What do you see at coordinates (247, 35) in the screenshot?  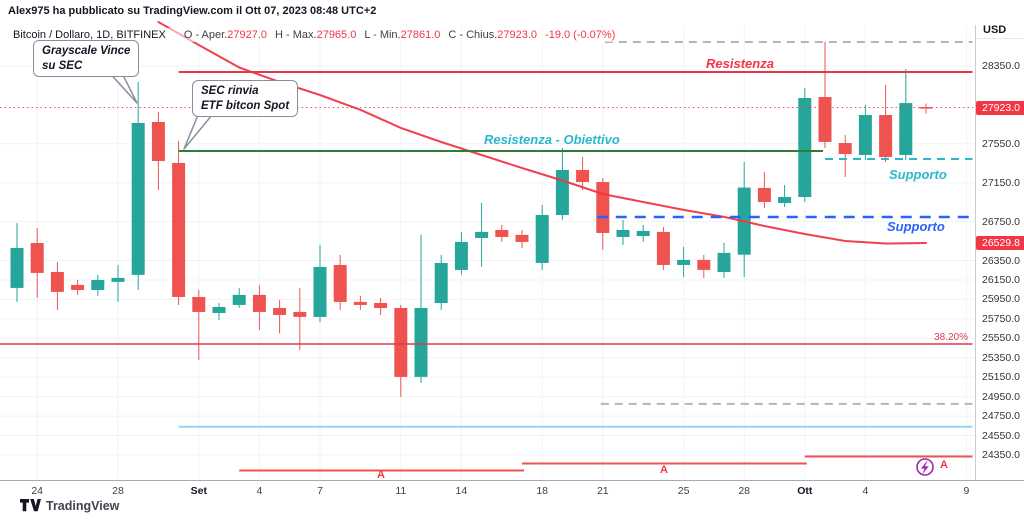 I see `open-value: 27927.0` at bounding box center [247, 35].